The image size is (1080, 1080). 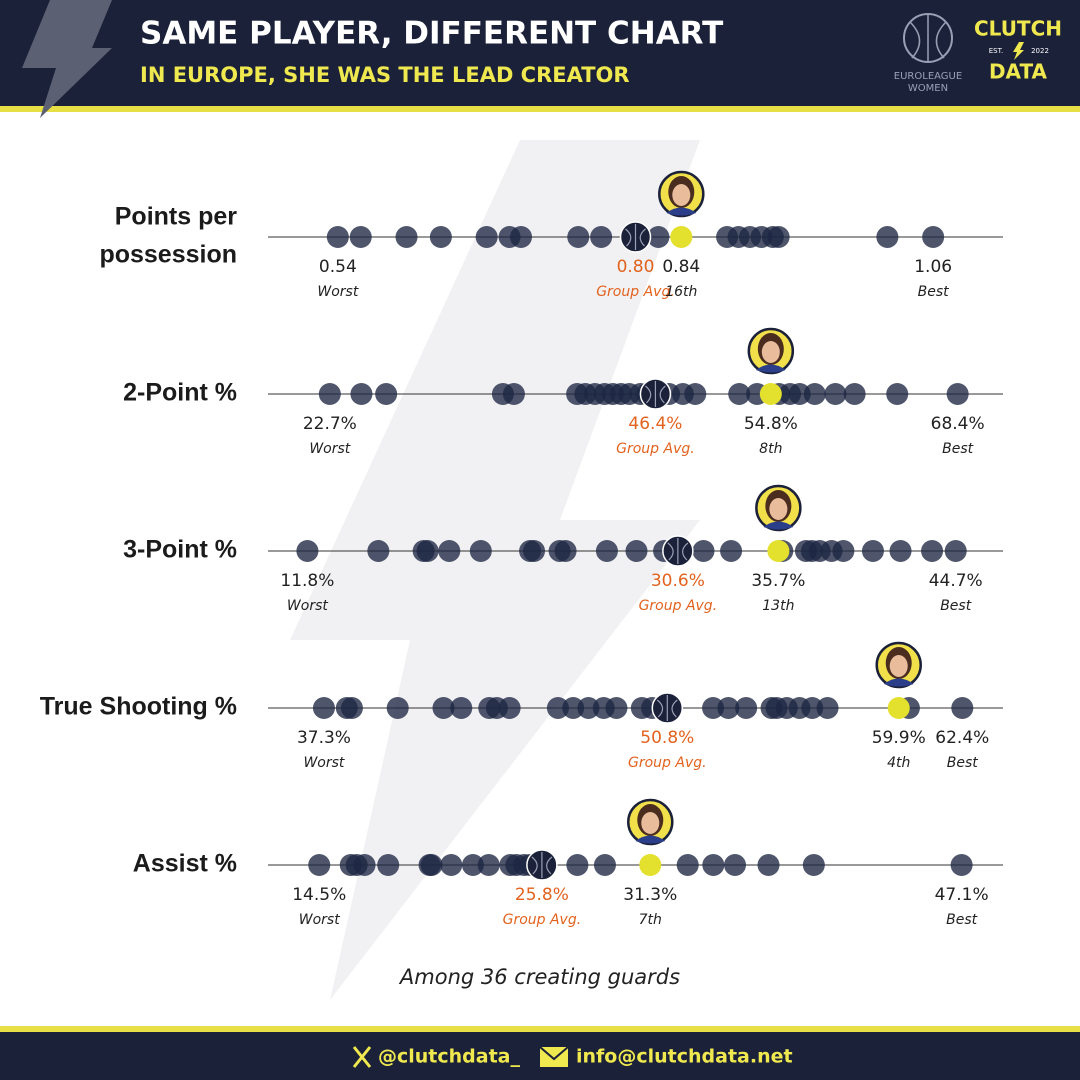 What do you see at coordinates (180, 550) in the screenshot?
I see `row-label: 3-Point %` at bounding box center [180, 550].